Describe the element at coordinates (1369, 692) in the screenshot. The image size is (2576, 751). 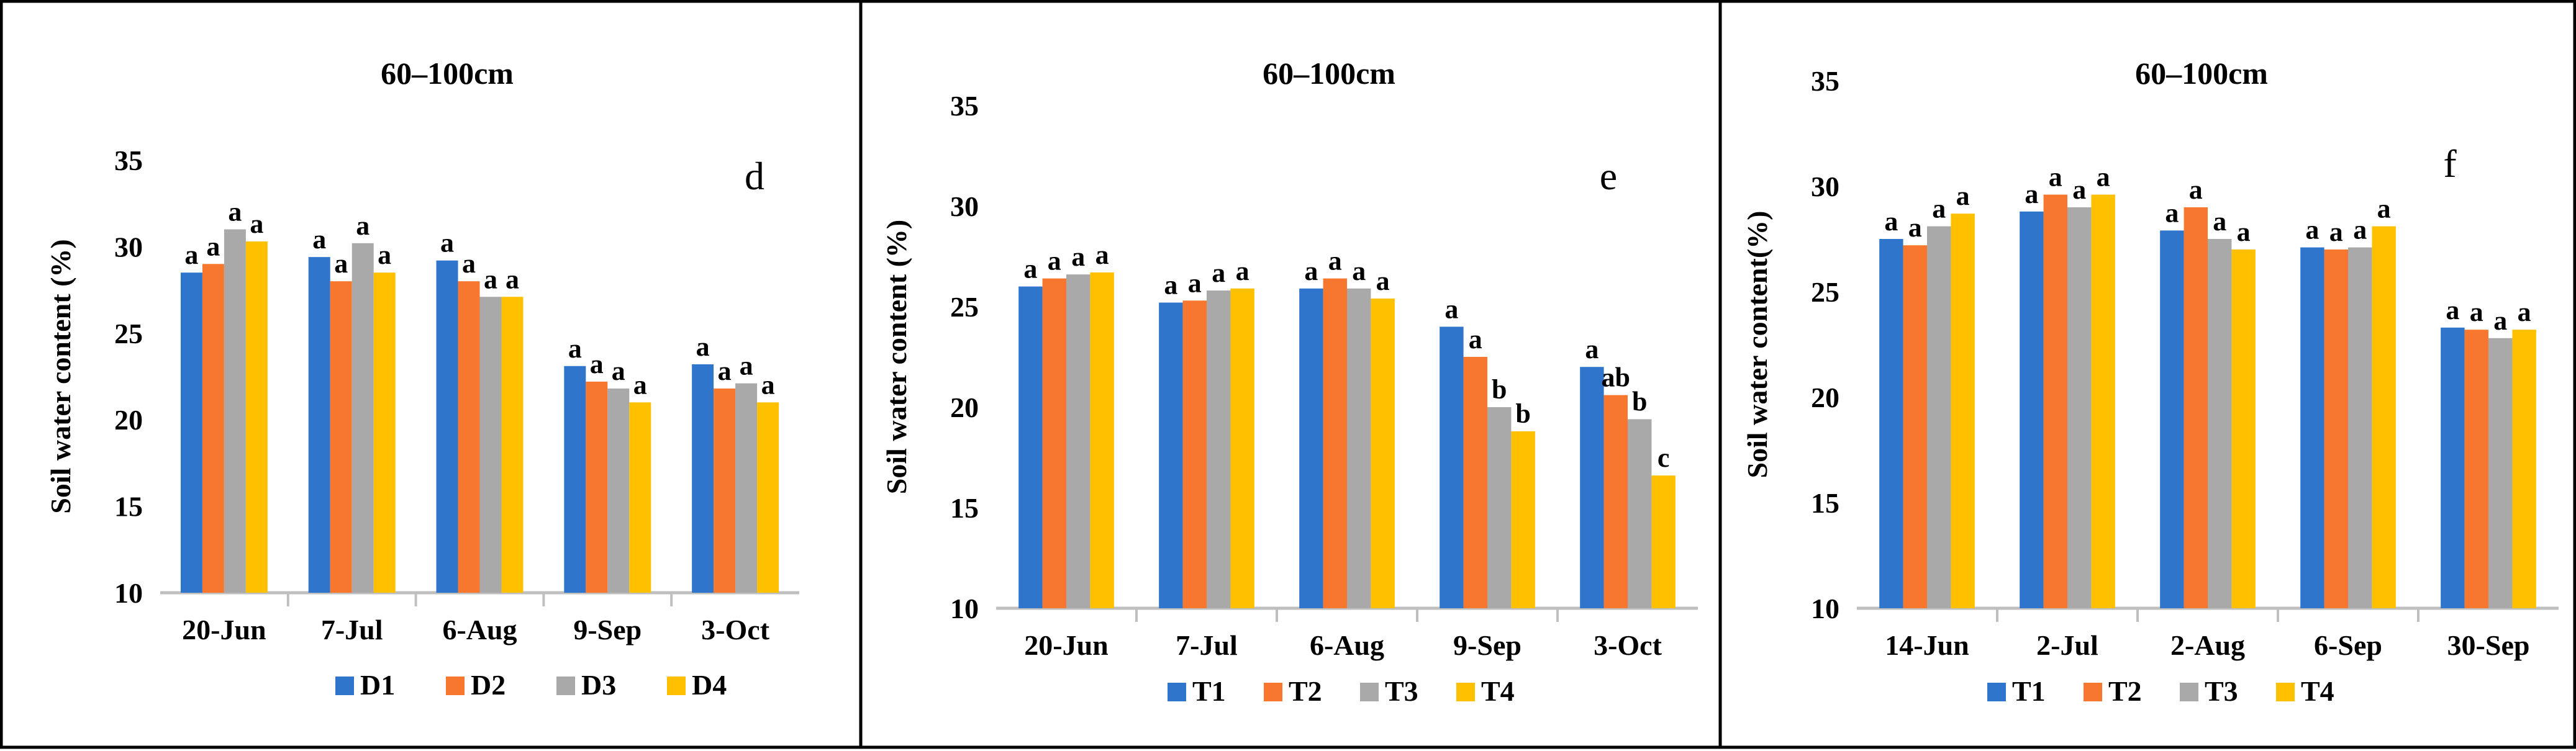
I see `legend-swatch-t3` at that location.